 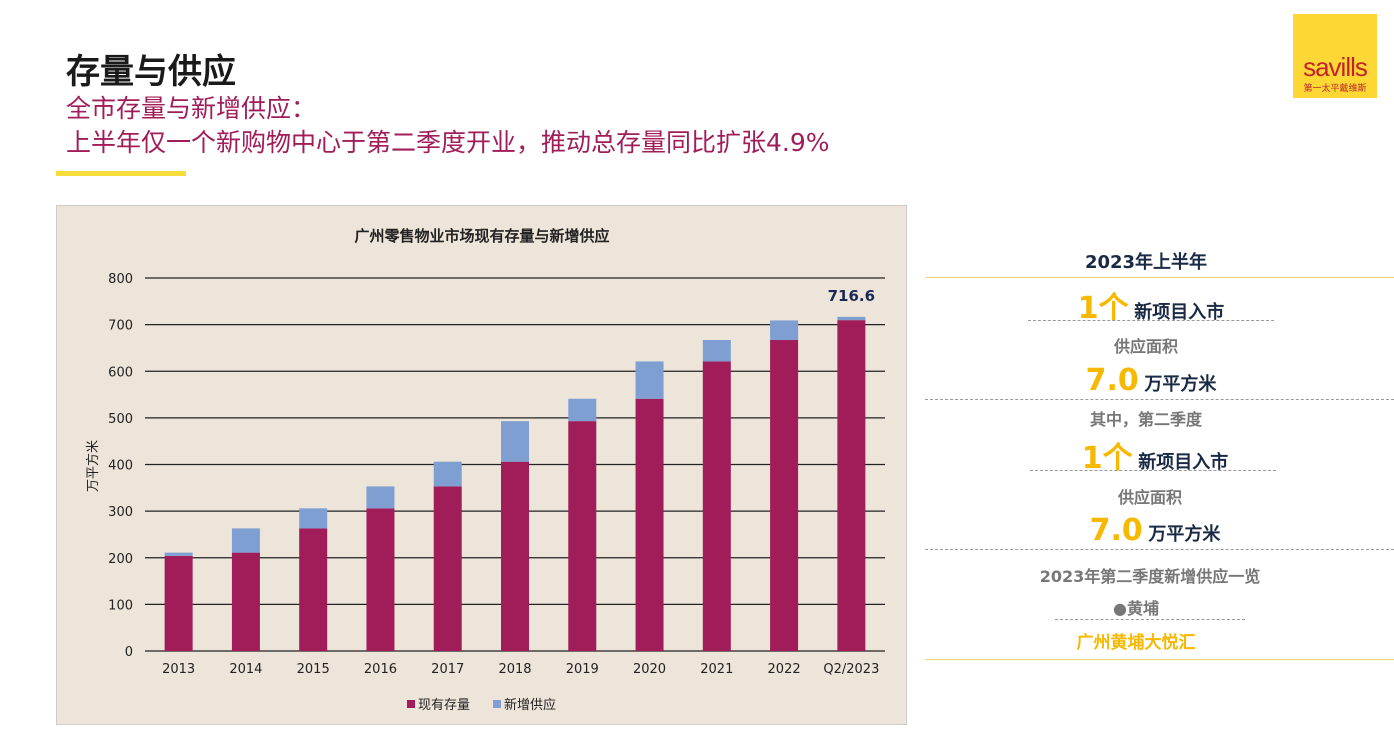 I want to click on x-tick-label: 2013, so click(x=178, y=669).